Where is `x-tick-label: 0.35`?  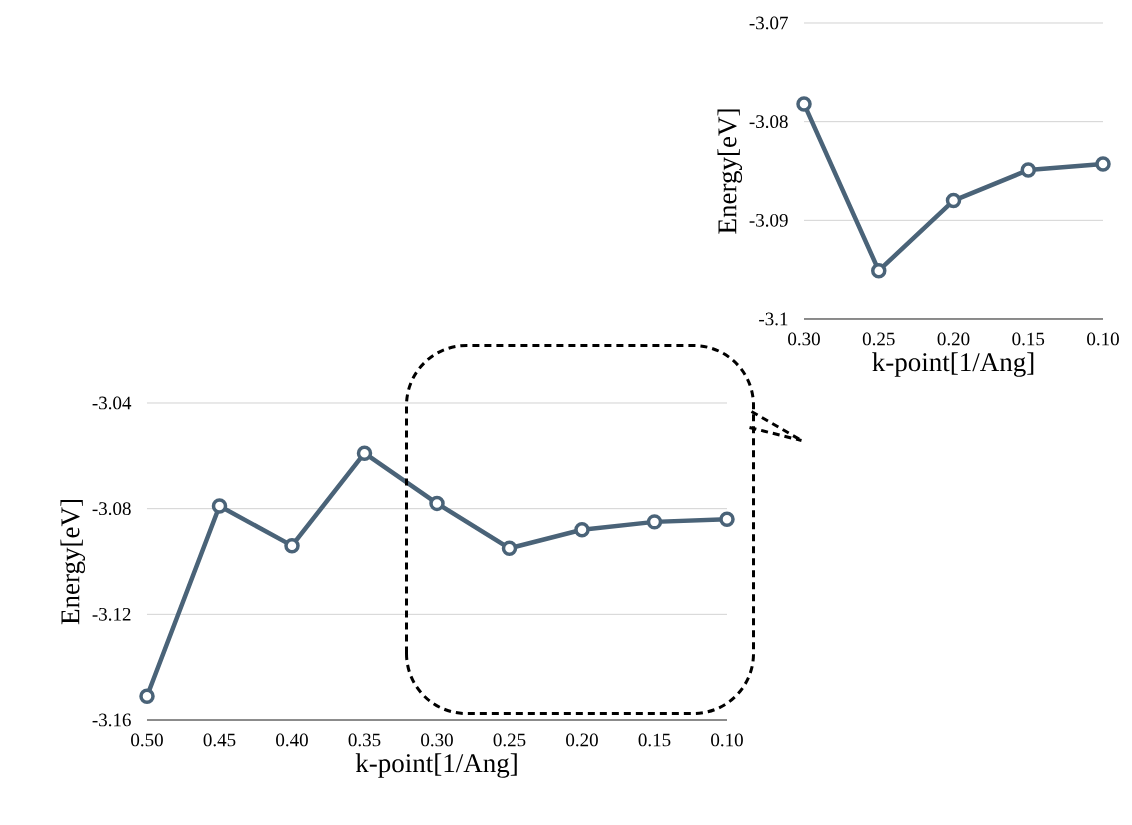 x-tick-label: 0.35 is located at coordinates (364, 740).